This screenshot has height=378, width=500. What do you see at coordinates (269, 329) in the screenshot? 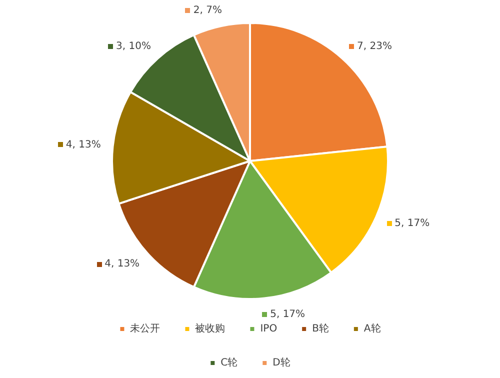
I see `legend-label: IPO` at bounding box center [269, 329].